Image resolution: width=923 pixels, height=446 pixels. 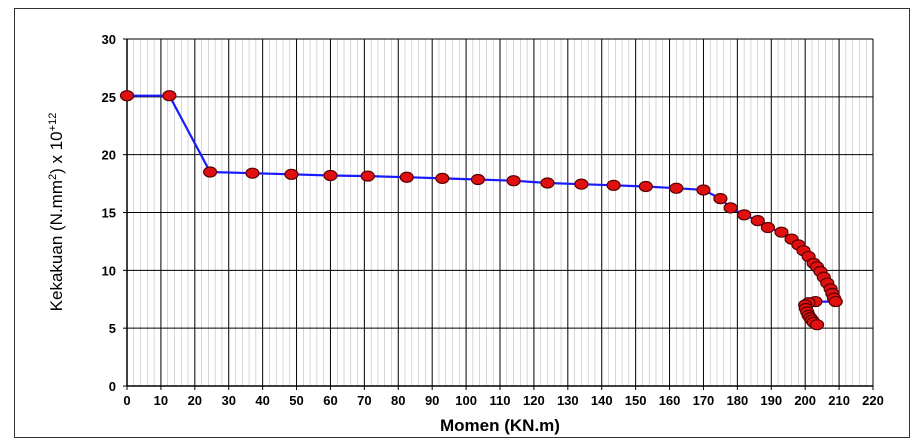 What do you see at coordinates (109, 39) in the screenshot?
I see `y-tick-label: 30` at bounding box center [109, 39].